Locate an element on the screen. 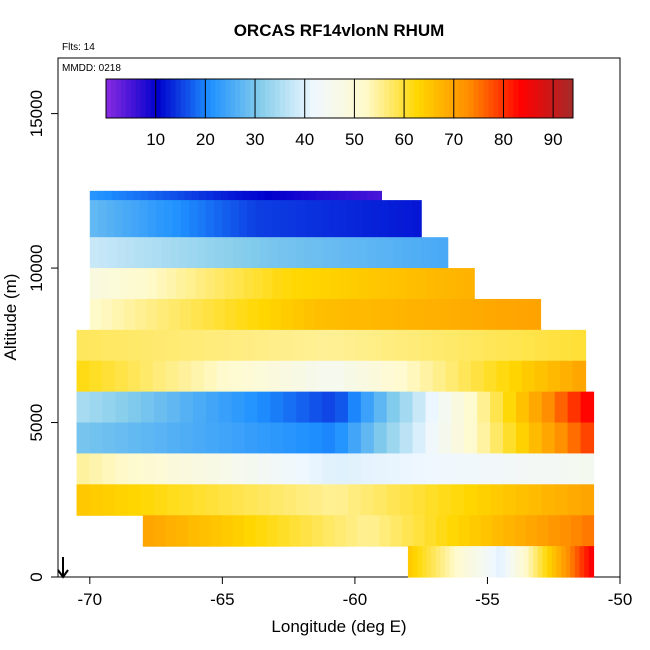 The height and width of the screenshot is (650, 650). y-tick-label: 10000 is located at coordinates (36, 267).